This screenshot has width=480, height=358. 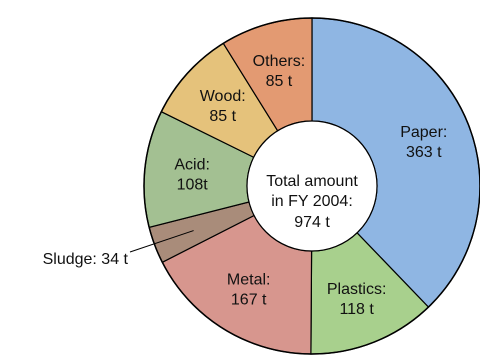 What do you see at coordinates (193, 184) in the screenshot?
I see `label-acid-line-2: 108t` at bounding box center [193, 184].